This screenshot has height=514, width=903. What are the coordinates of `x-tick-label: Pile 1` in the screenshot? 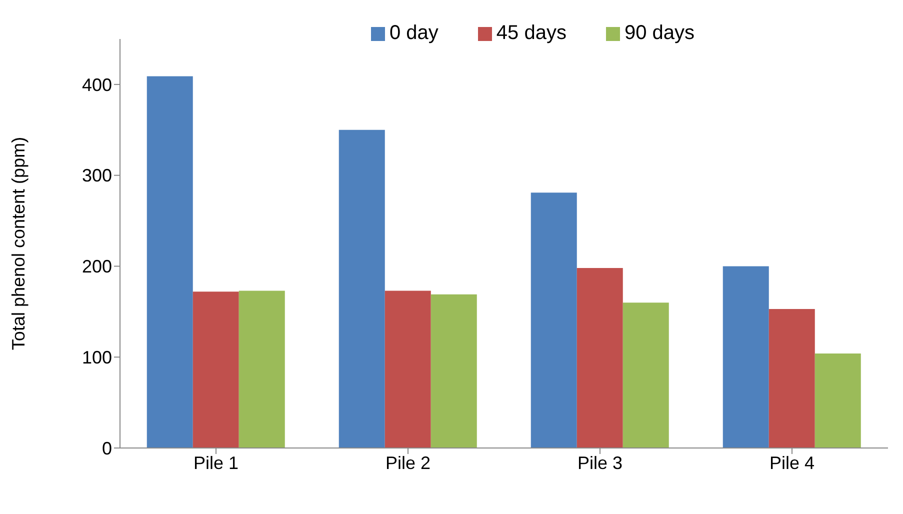 It's located at (216, 462).